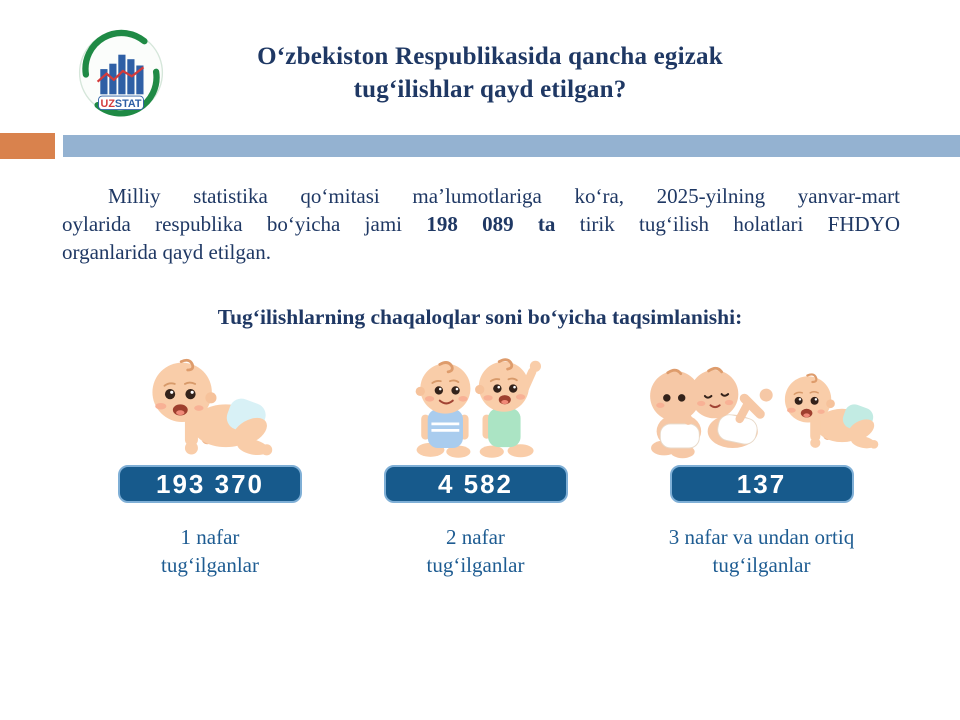 The image size is (960, 720). I want to click on twin-babies-figure, so click(475, 408).